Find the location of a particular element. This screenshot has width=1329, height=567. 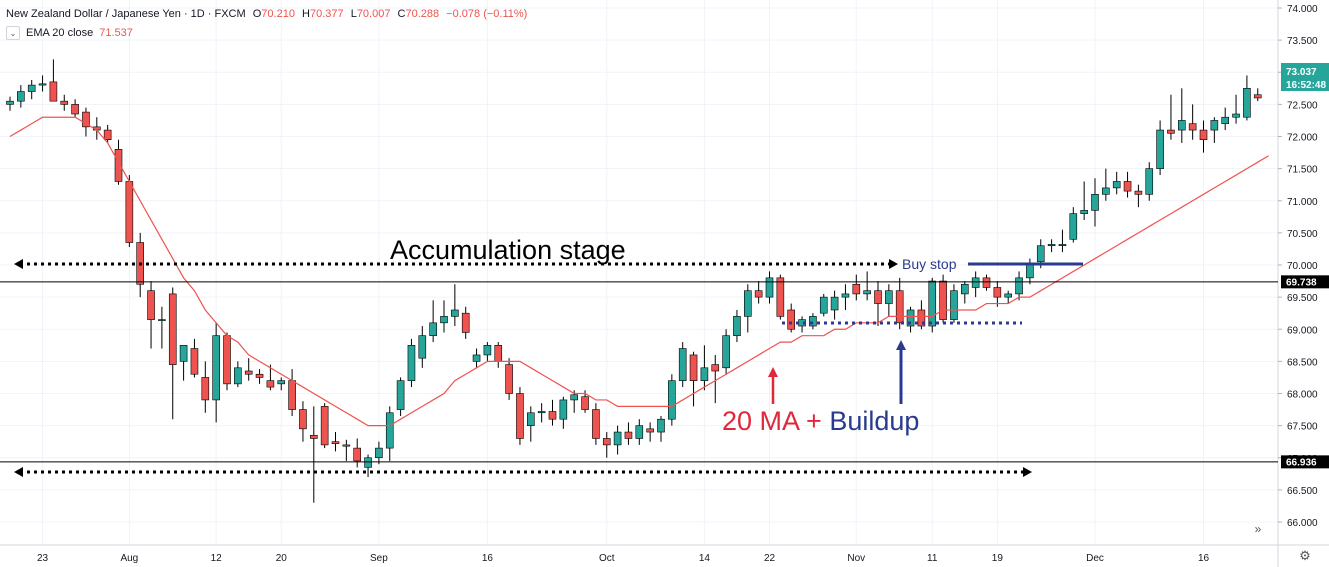

current-price: 73.037 is located at coordinates (1301, 72).